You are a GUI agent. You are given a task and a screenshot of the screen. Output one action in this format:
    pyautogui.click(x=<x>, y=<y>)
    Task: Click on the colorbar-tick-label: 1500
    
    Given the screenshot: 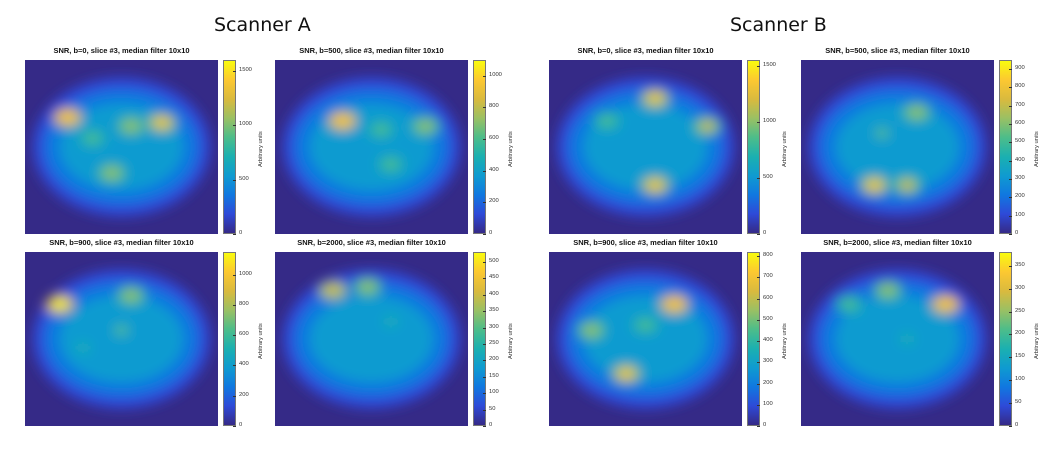 What is the action you would take?
    pyautogui.click(x=769, y=64)
    